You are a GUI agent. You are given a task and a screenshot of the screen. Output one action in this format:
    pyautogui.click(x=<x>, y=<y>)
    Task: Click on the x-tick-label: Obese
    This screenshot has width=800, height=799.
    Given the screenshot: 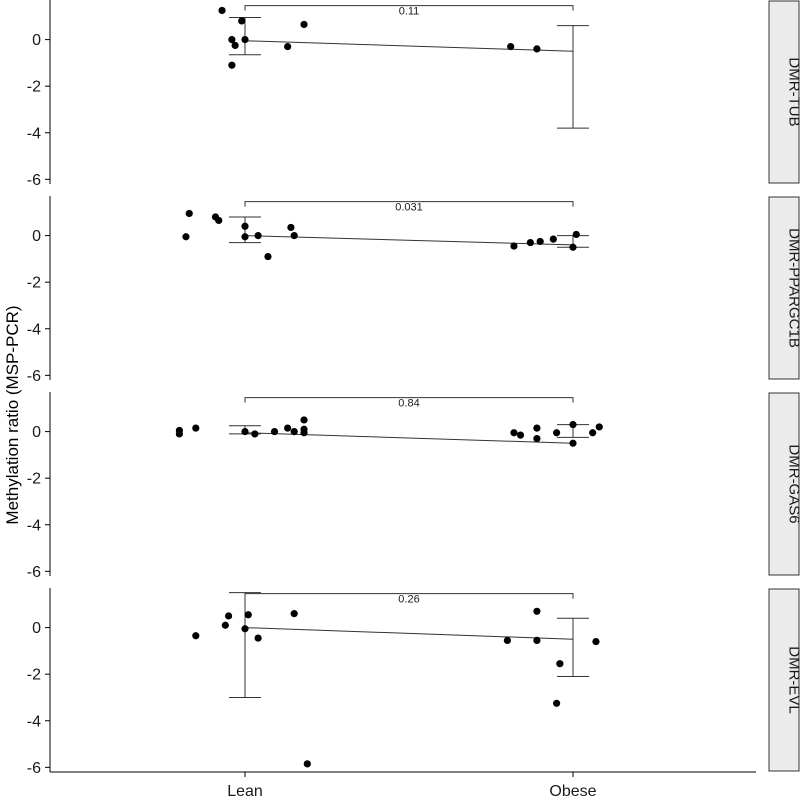 What is the action you would take?
    pyautogui.click(x=572, y=791)
    